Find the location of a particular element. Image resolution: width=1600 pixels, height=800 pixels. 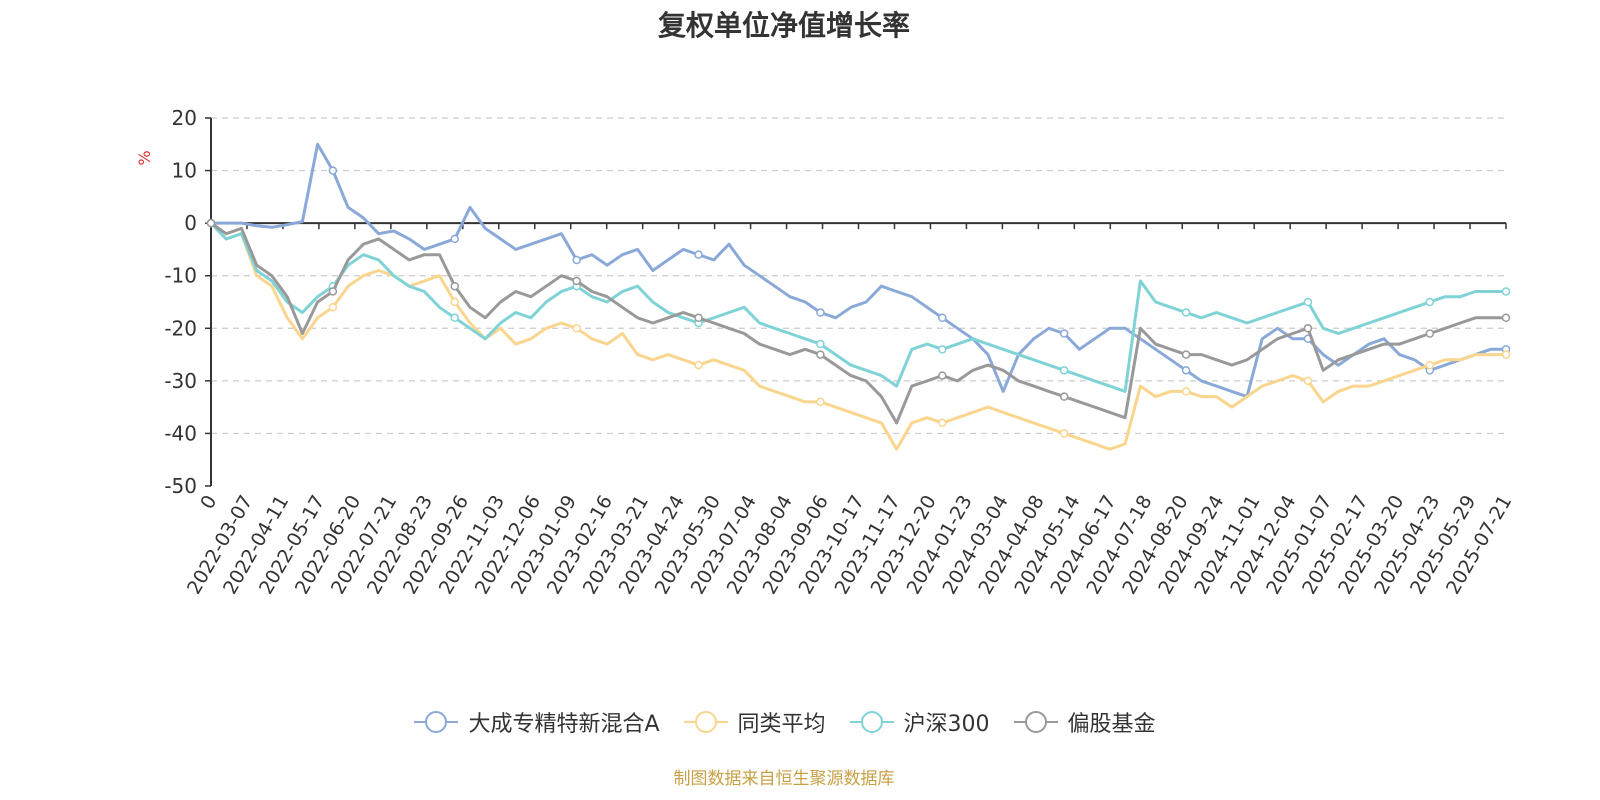

y-tick-label-3: -10 is located at coordinates (180, 276).